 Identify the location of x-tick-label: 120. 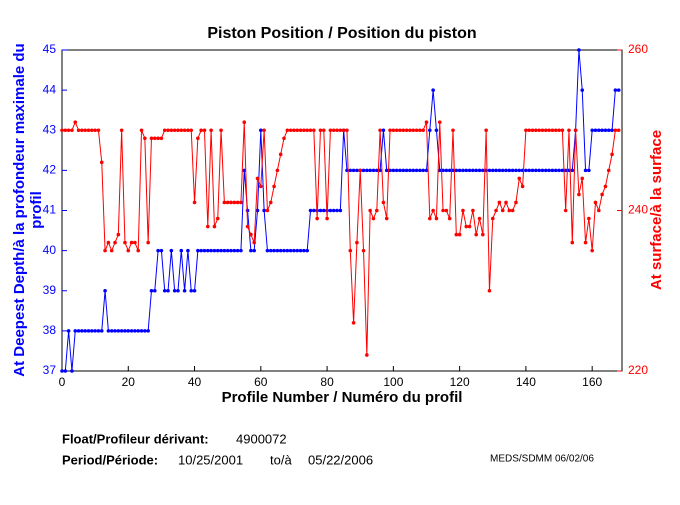
(460, 382).